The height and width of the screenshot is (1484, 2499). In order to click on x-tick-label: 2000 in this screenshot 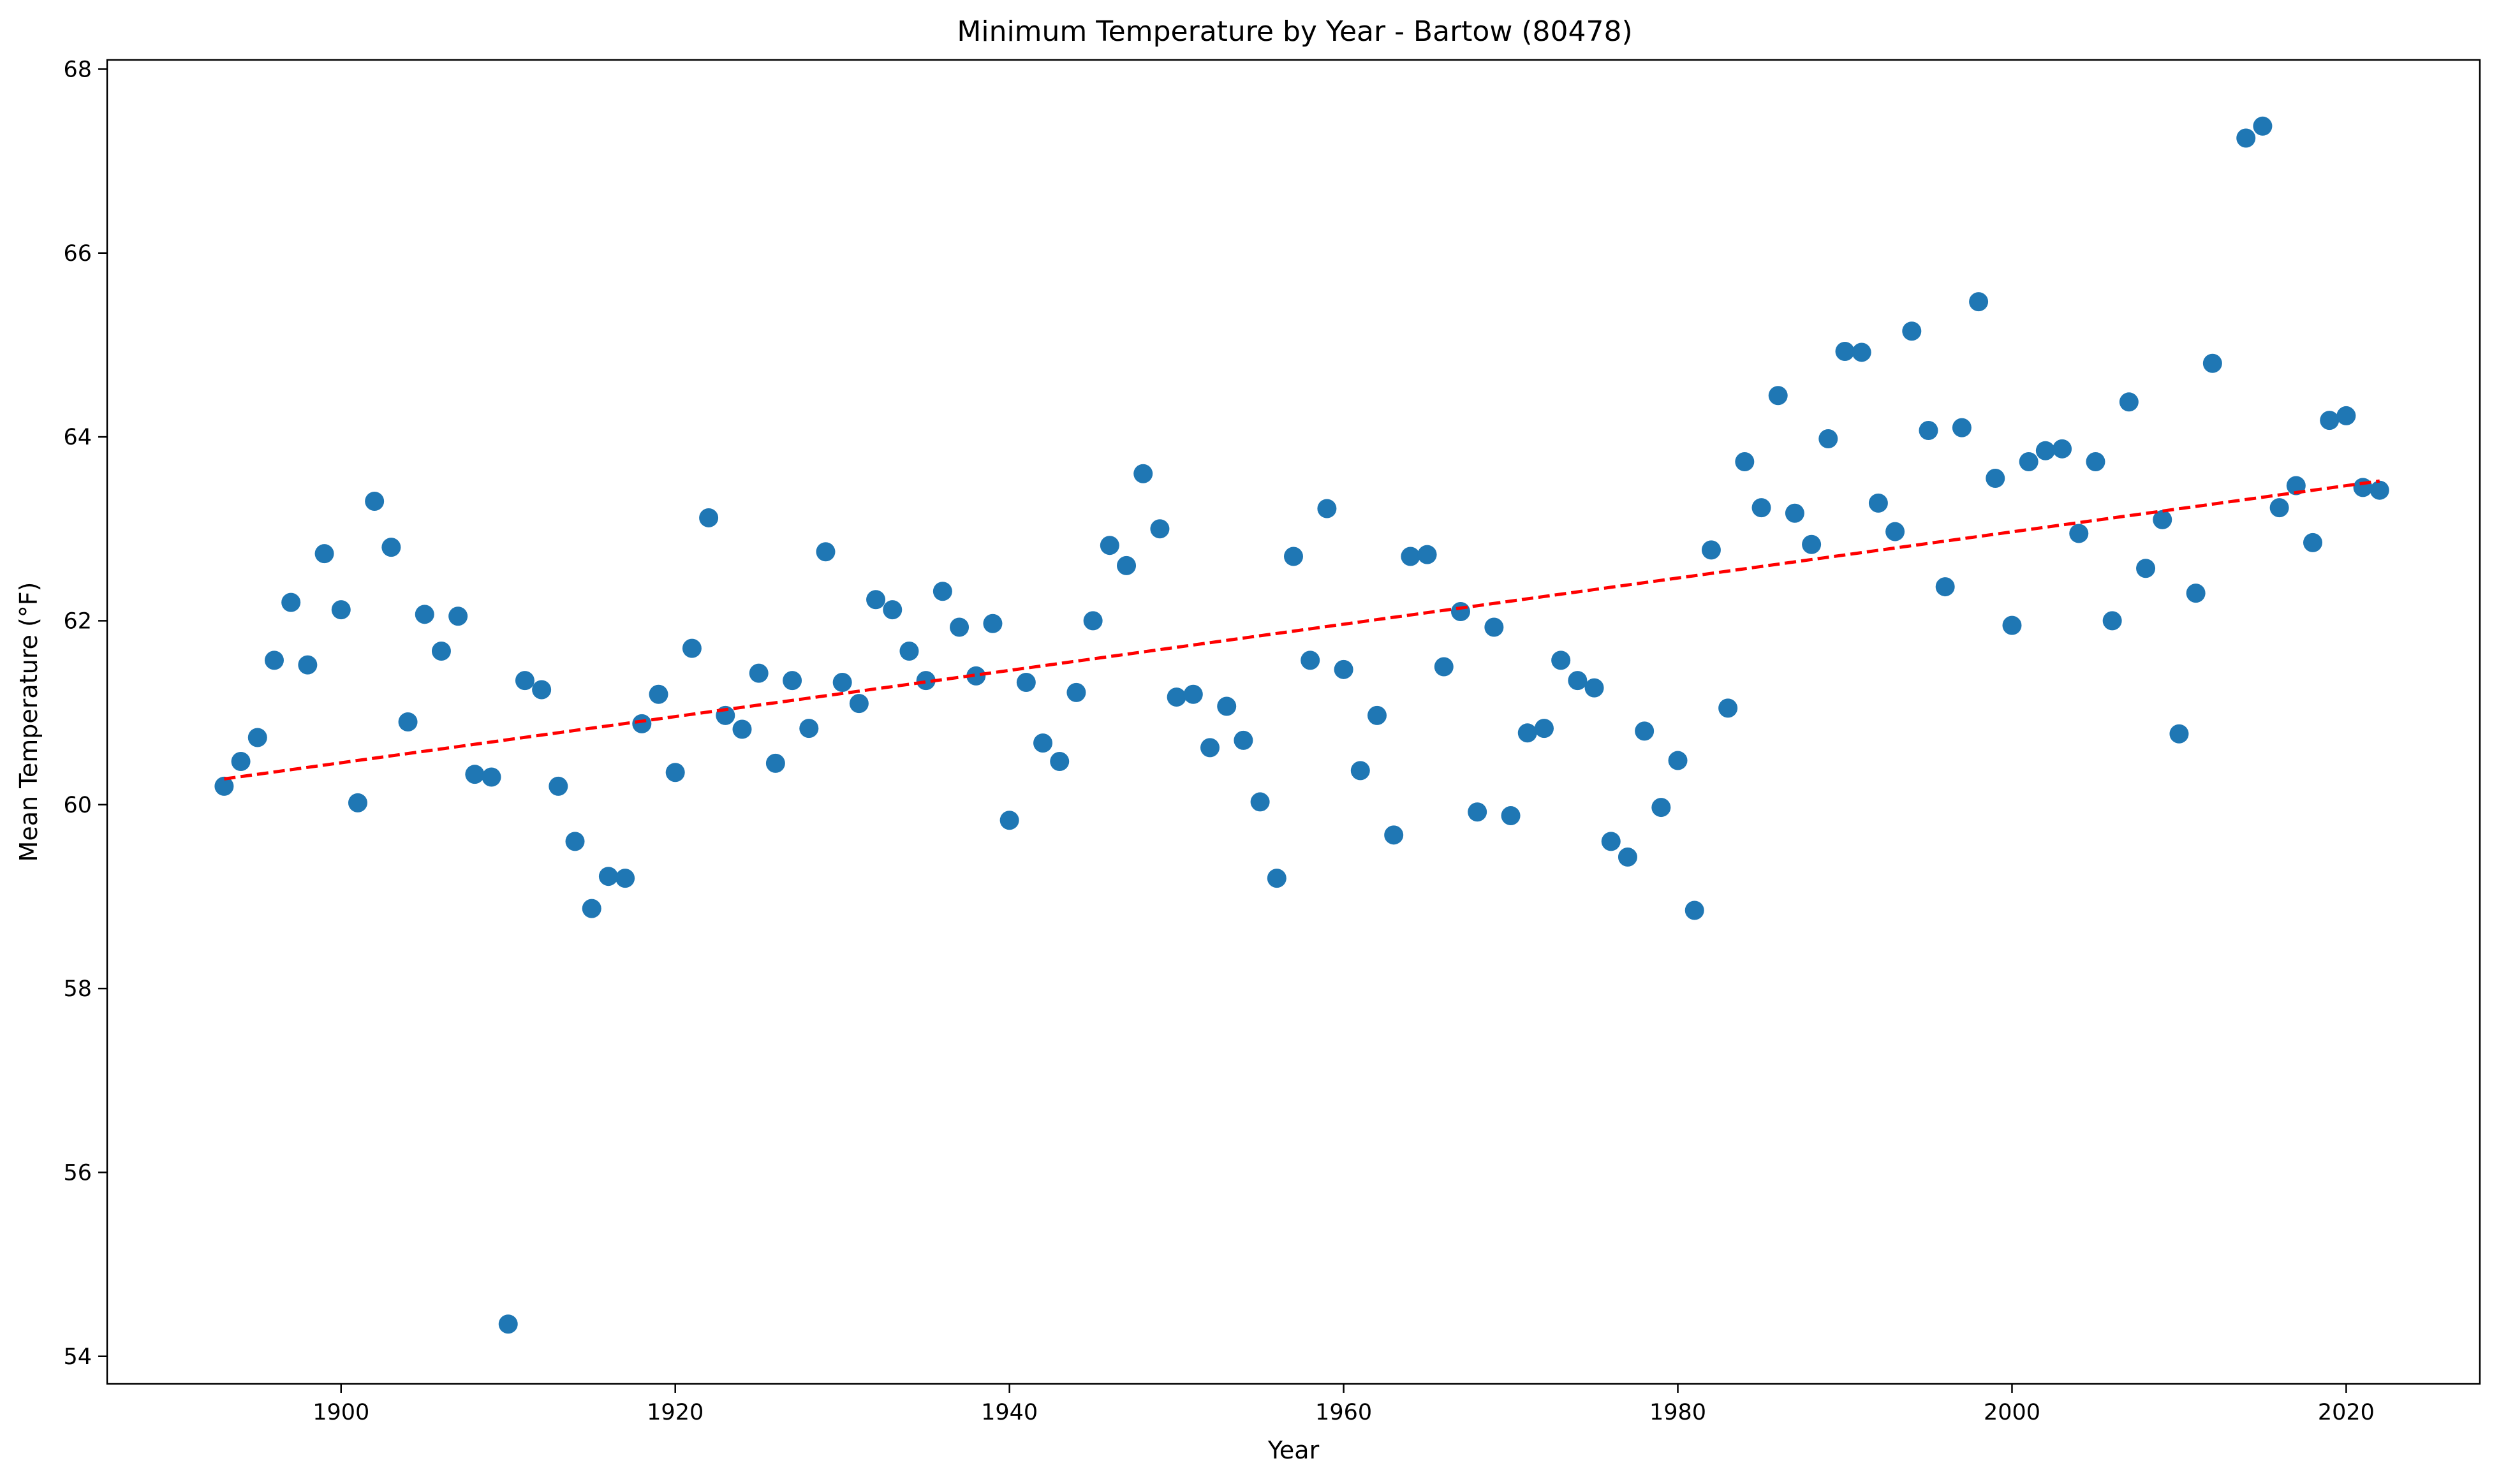, I will do `click(2012, 1412)`.